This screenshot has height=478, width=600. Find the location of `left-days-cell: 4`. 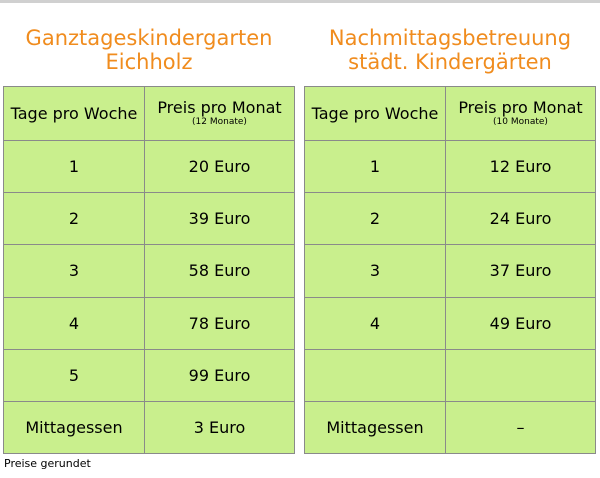

left-days-cell: 4 is located at coordinates (74, 323).